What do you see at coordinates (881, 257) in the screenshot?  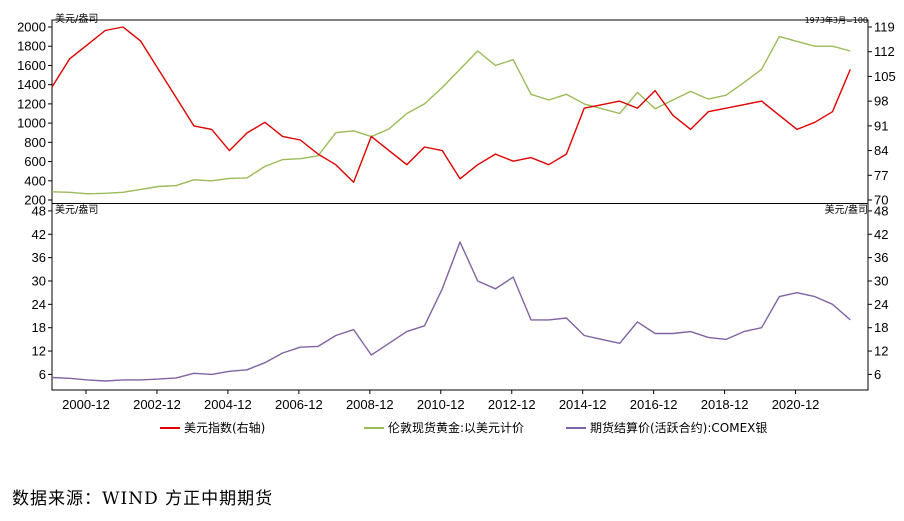 I see `bottom-right-axis-tick-label: 36` at bounding box center [881, 257].